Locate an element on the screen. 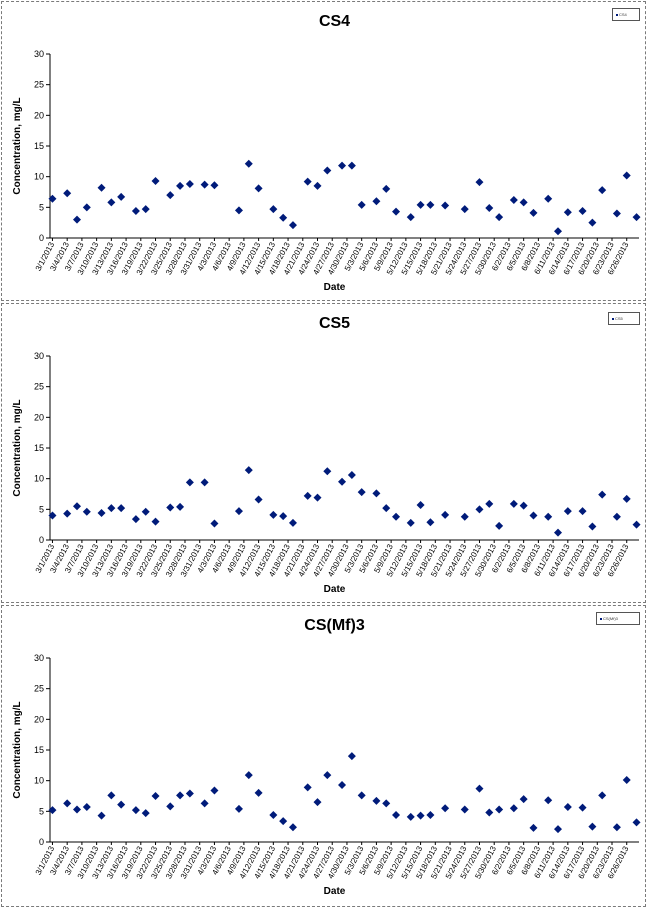 The width and height of the screenshot is (648, 908). legend-label: CS5 is located at coordinates (619, 318).